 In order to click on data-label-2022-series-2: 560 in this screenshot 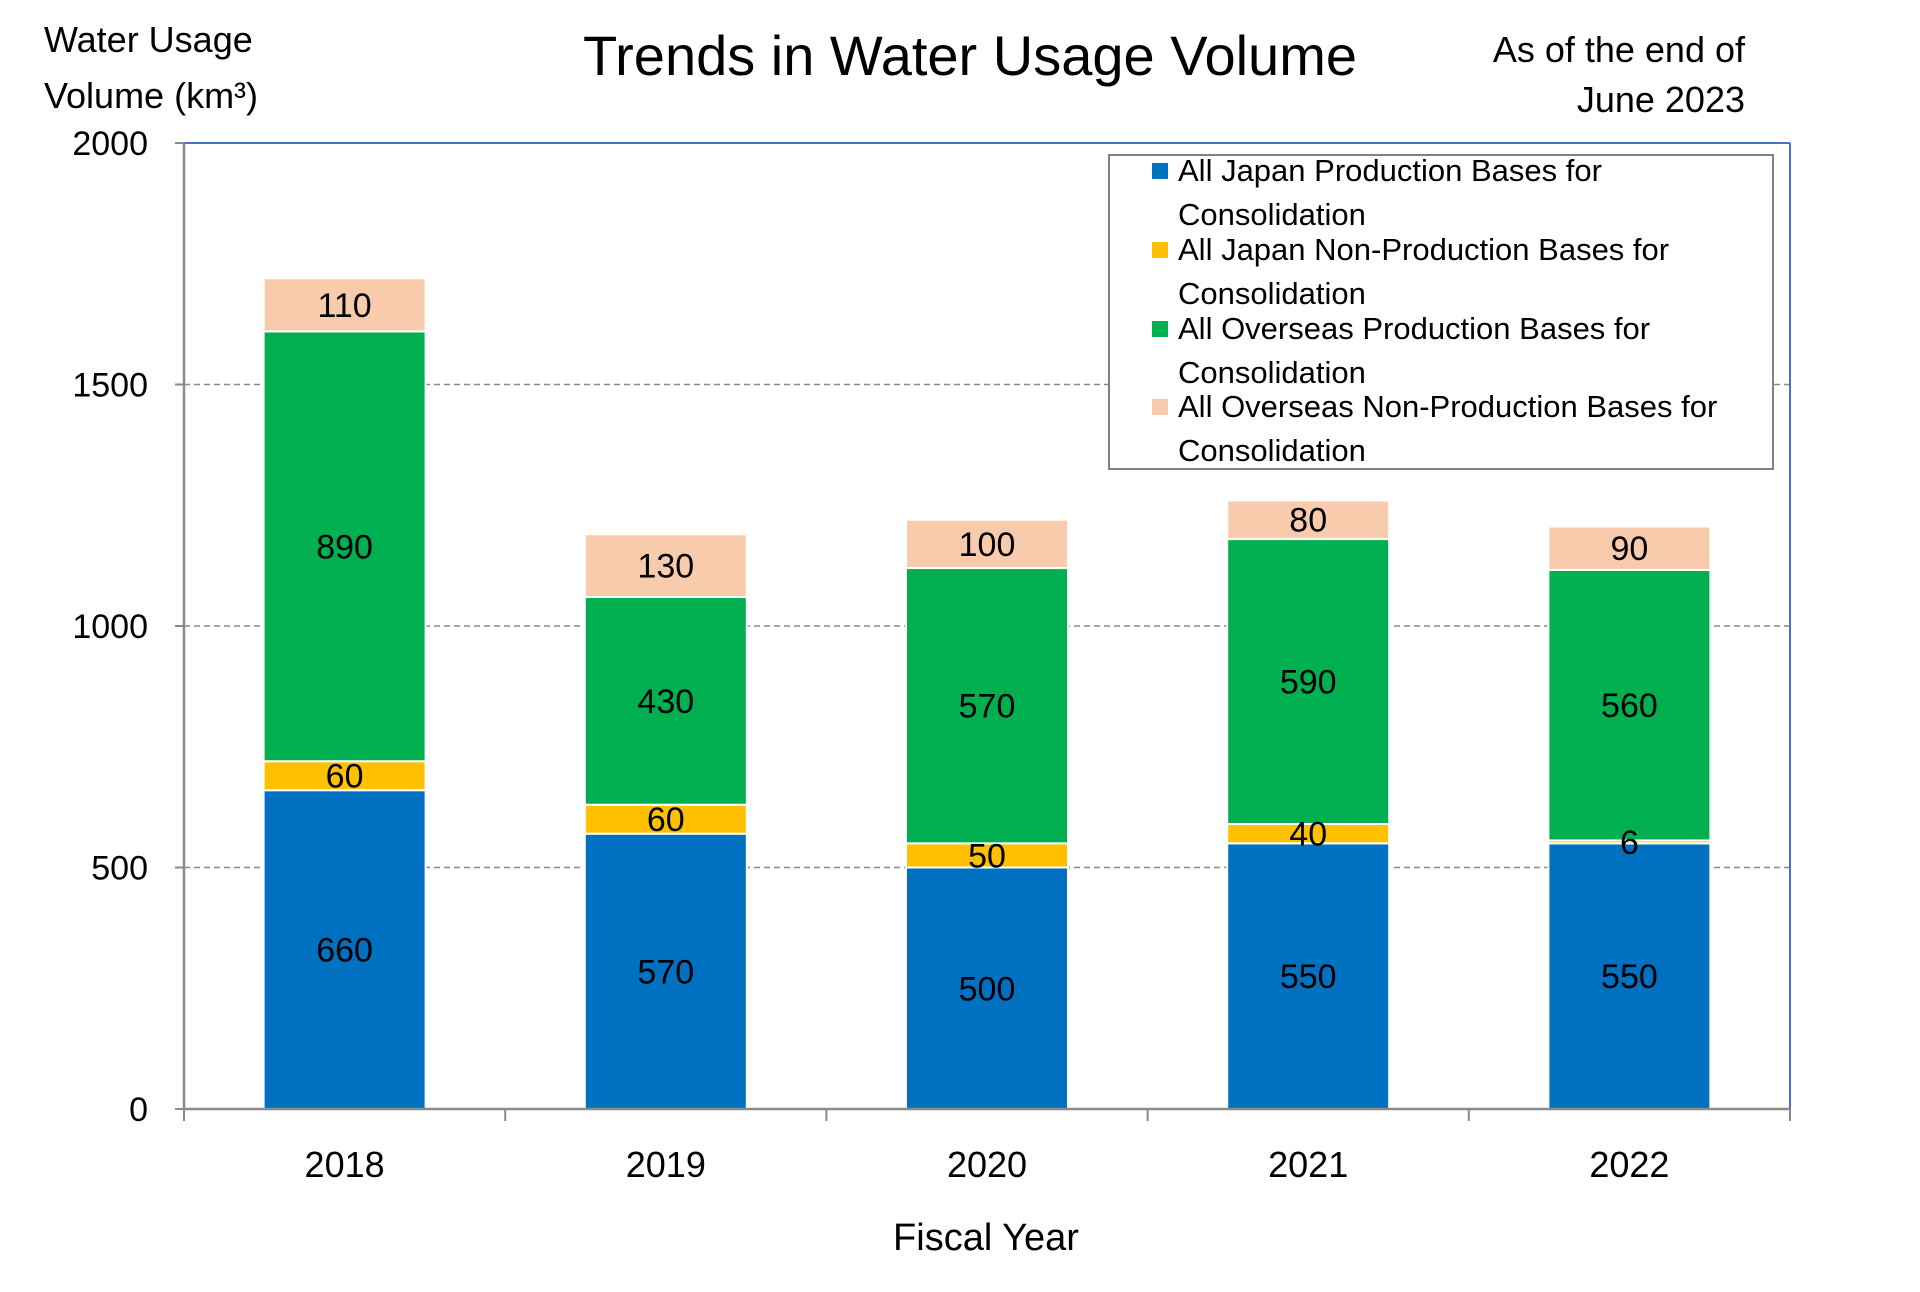, I will do `click(1629, 706)`.